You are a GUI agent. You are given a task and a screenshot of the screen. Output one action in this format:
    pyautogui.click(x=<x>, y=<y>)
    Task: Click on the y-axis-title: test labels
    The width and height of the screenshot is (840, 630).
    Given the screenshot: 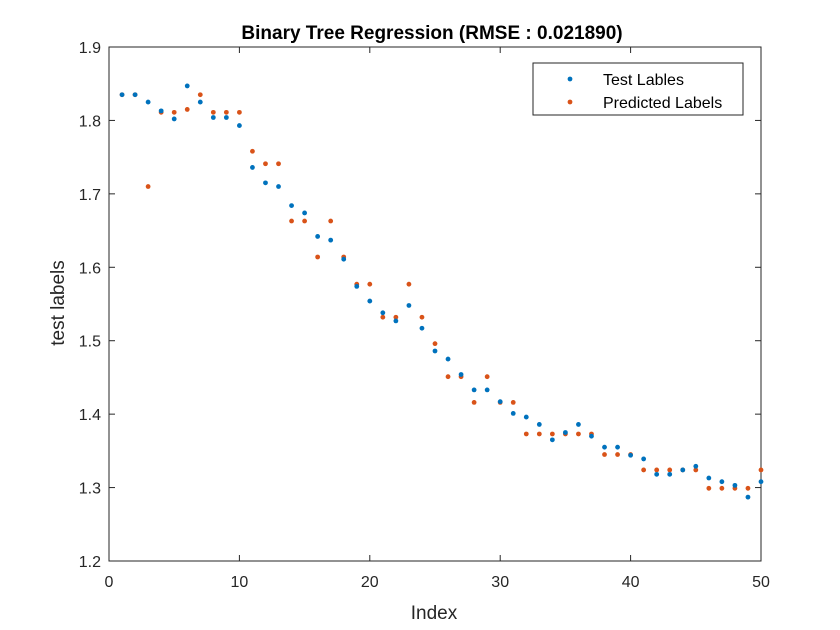 What is the action you would take?
    pyautogui.click(x=58, y=303)
    